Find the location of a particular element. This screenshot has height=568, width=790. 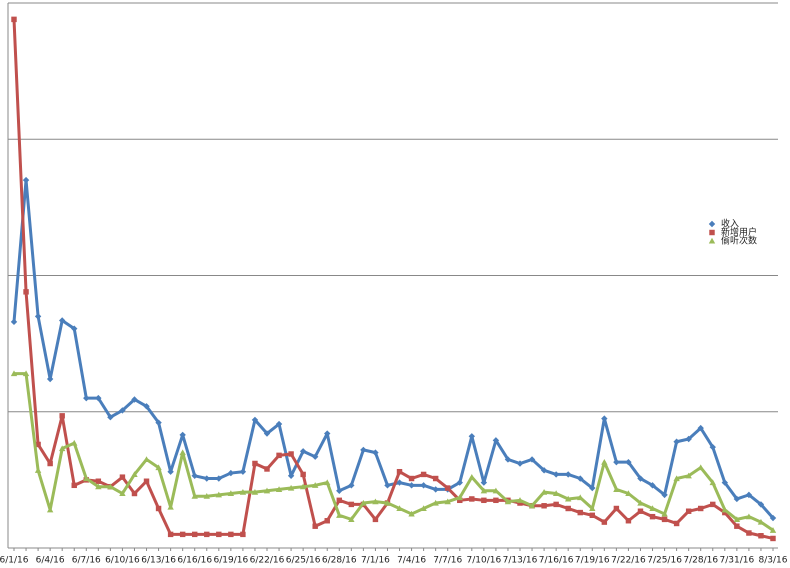

legend-label: 偷听次数 is located at coordinates (739, 241).